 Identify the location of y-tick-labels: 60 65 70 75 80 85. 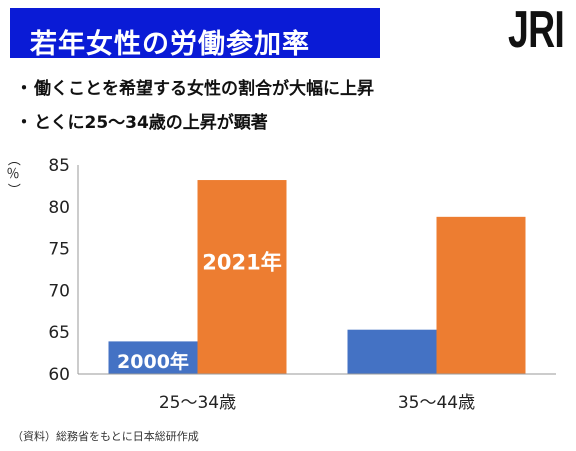
(59, 270).